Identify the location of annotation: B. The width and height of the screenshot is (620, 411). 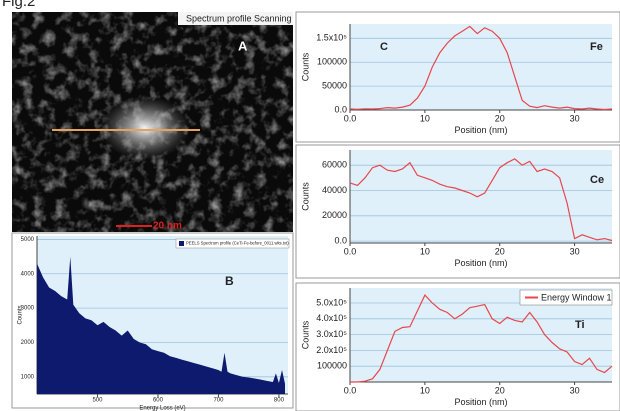
(229, 281).